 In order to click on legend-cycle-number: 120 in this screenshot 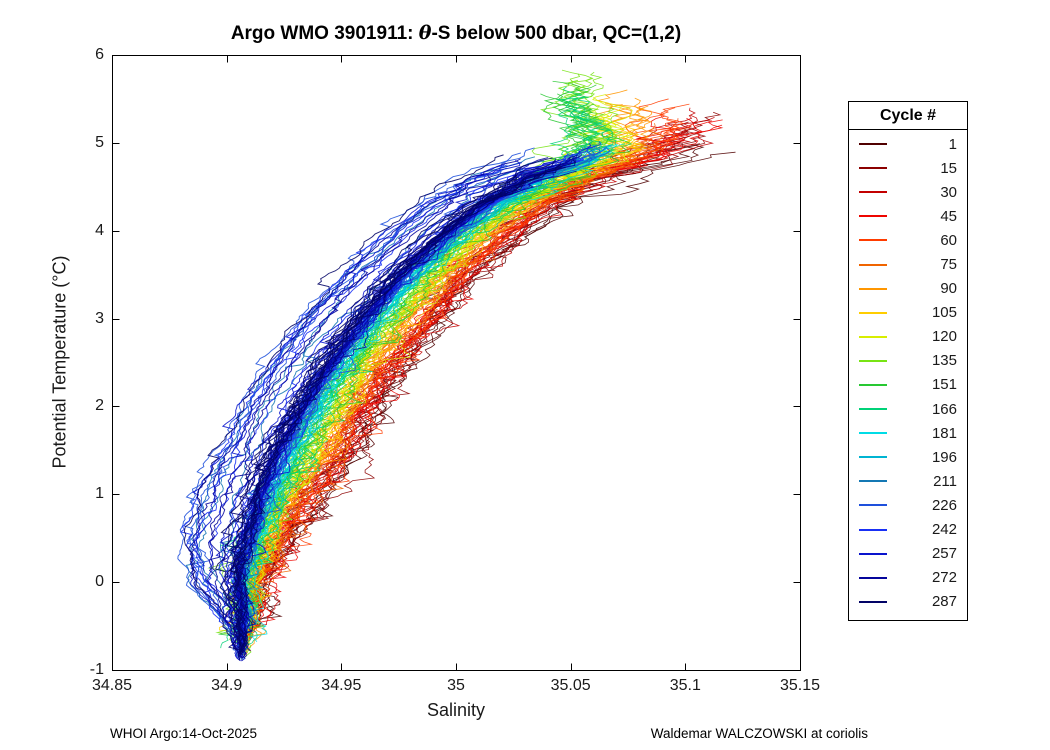, I will do `click(944, 337)`.